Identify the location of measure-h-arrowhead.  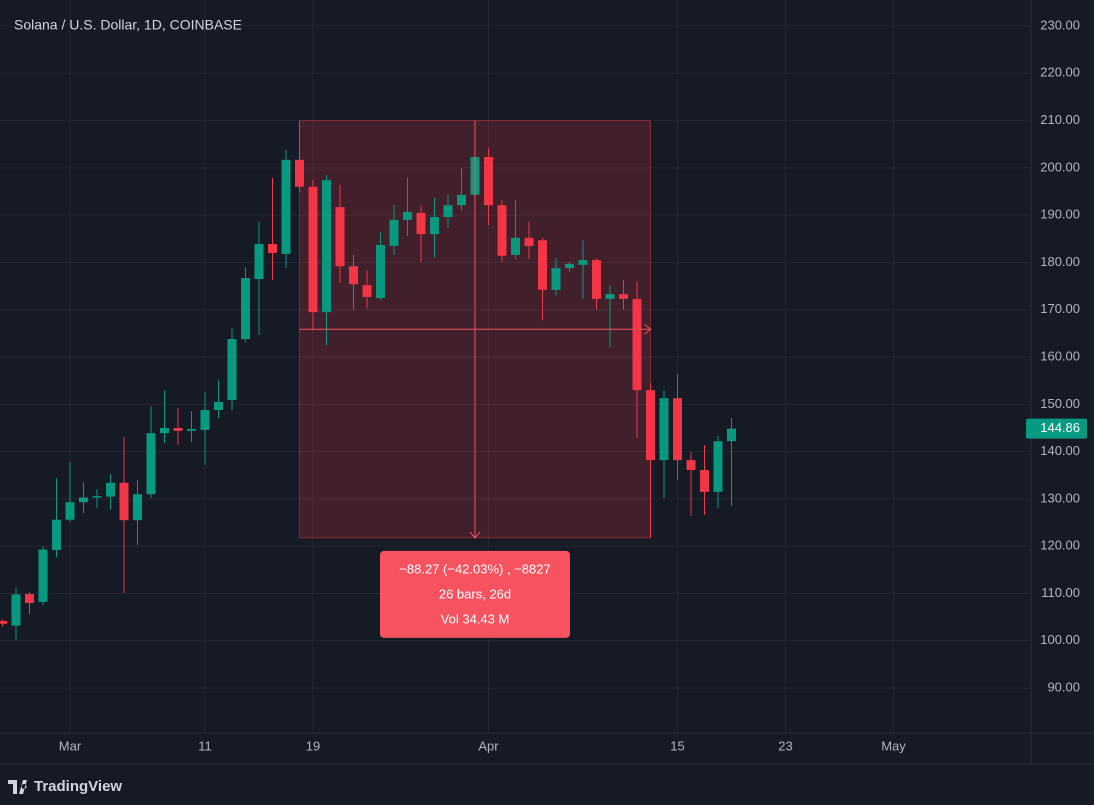
(648, 329).